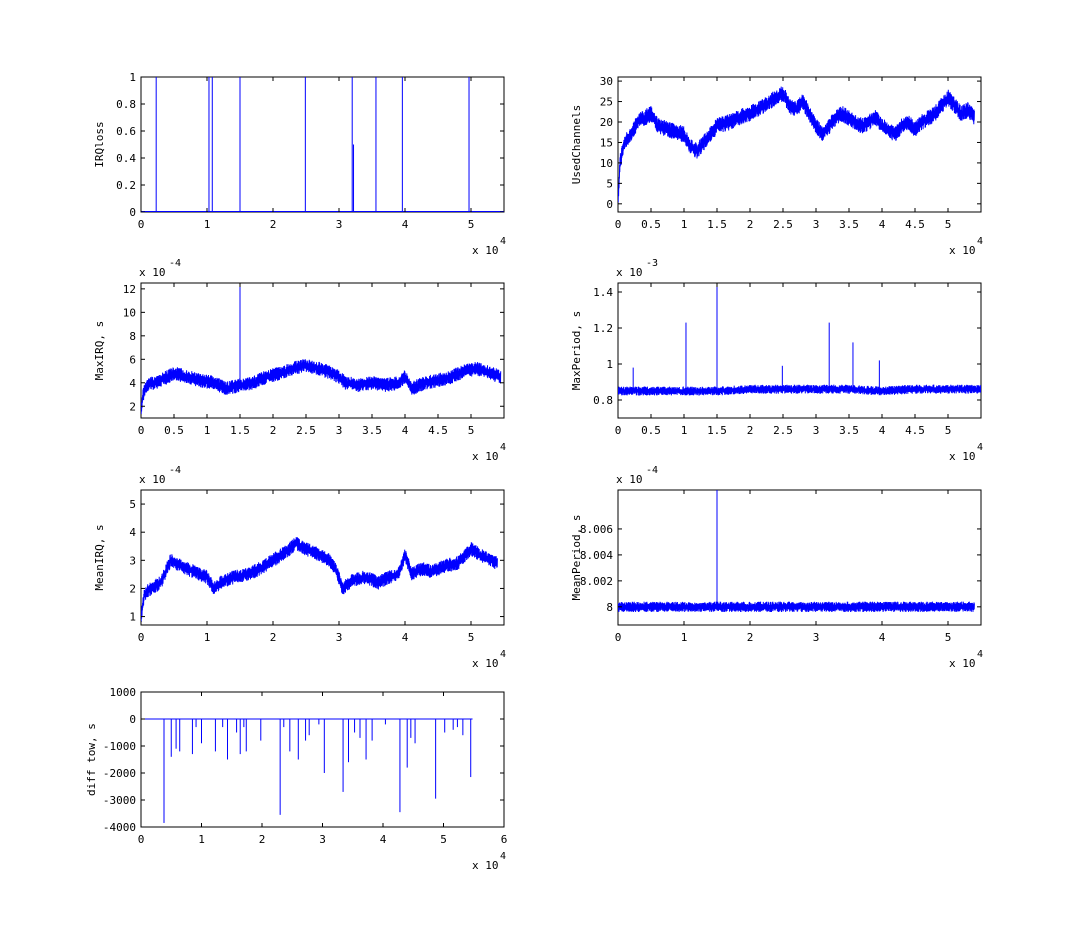  I want to click on y-tick-label: 8.002, so click(596, 581).